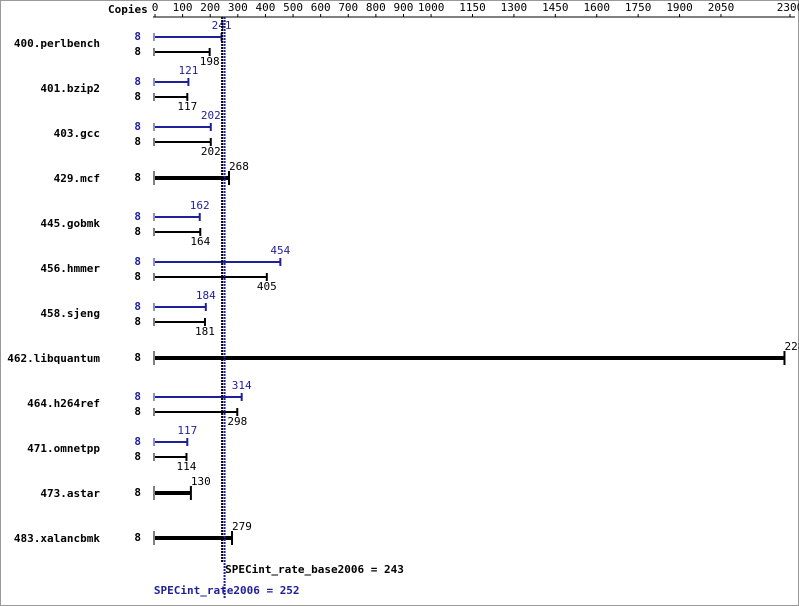  I want to click on x-tick-label: 1450, so click(555, 7).